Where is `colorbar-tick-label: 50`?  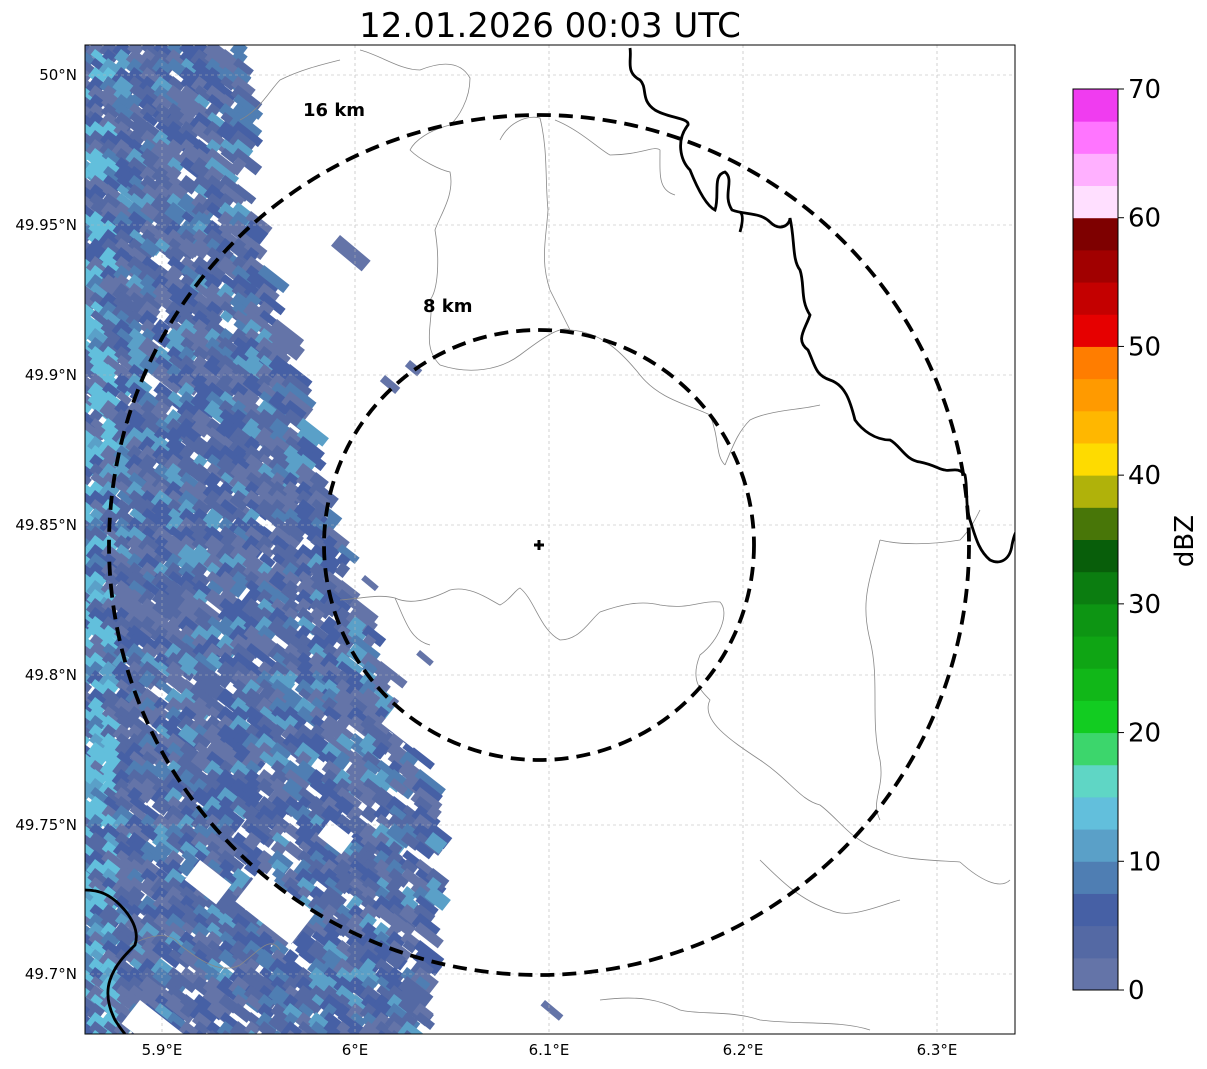
colorbar-tick-label: 50 is located at coordinates (1144, 347).